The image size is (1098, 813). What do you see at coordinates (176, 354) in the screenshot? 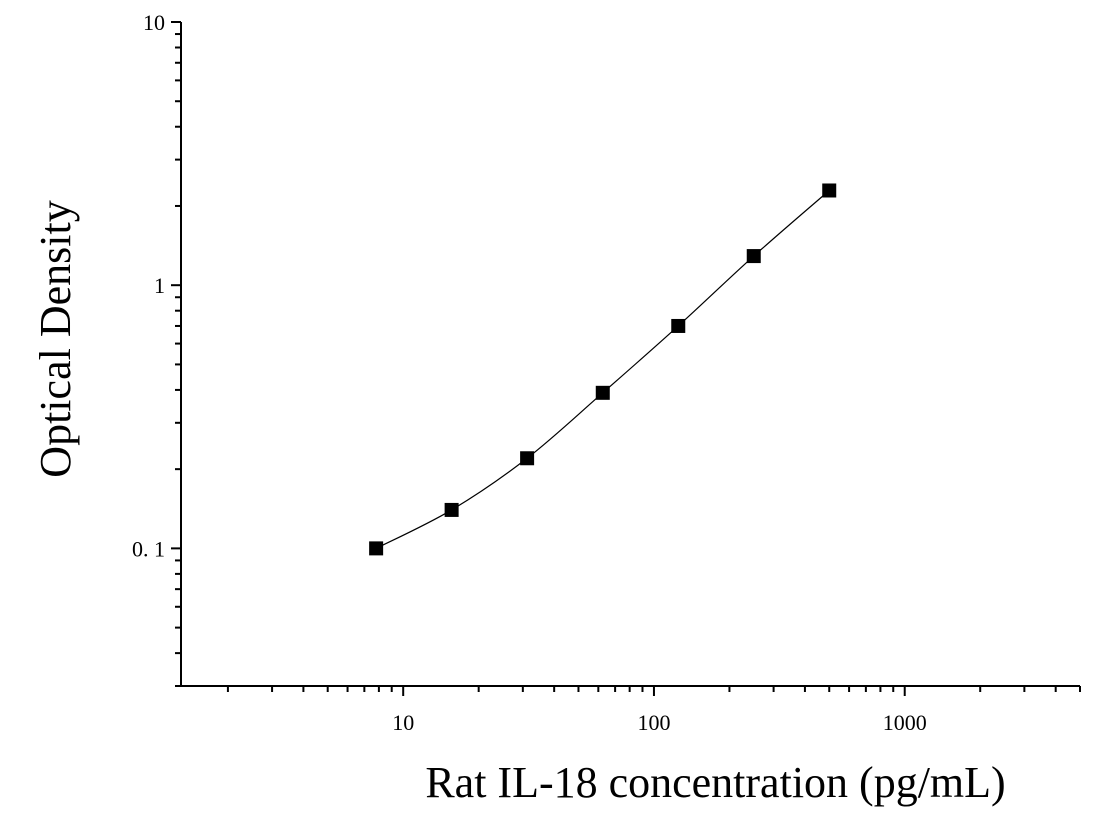
I see `y-axis-ticks` at bounding box center [176, 354].